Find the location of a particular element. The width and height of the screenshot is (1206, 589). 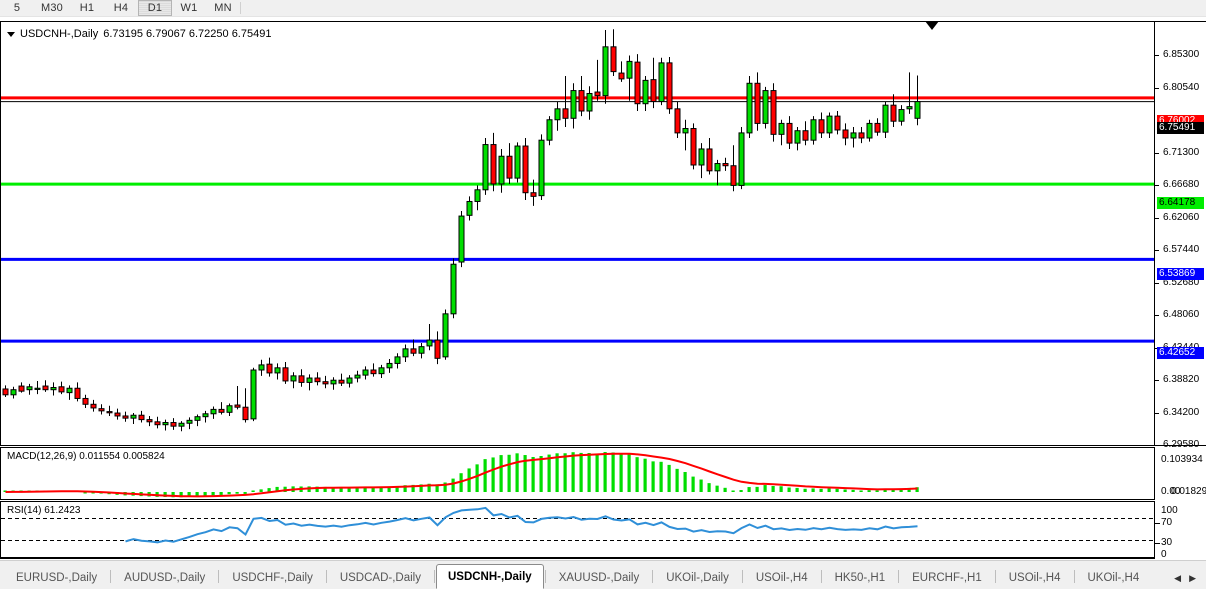

last-price-label: 6.75491 is located at coordinates (1180, 128).